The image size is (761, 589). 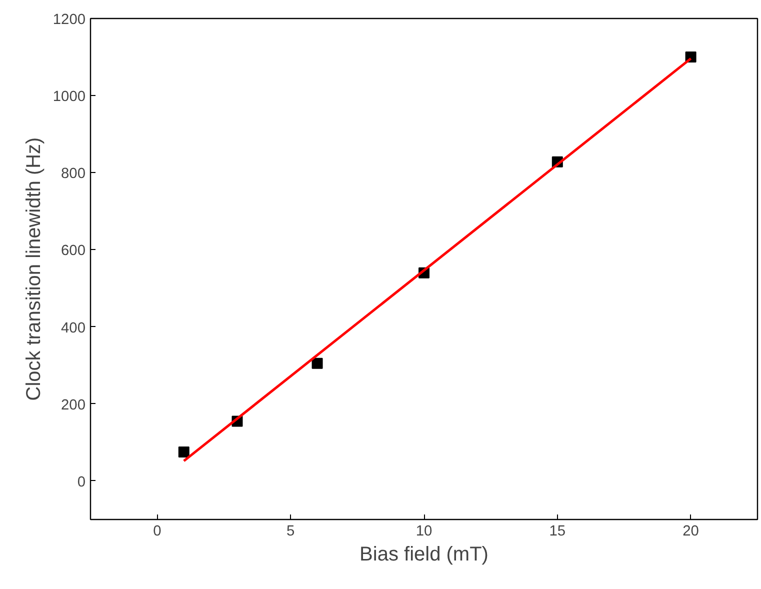 What do you see at coordinates (73, 174) in the screenshot?
I see `y-tick-label: 800` at bounding box center [73, 174].